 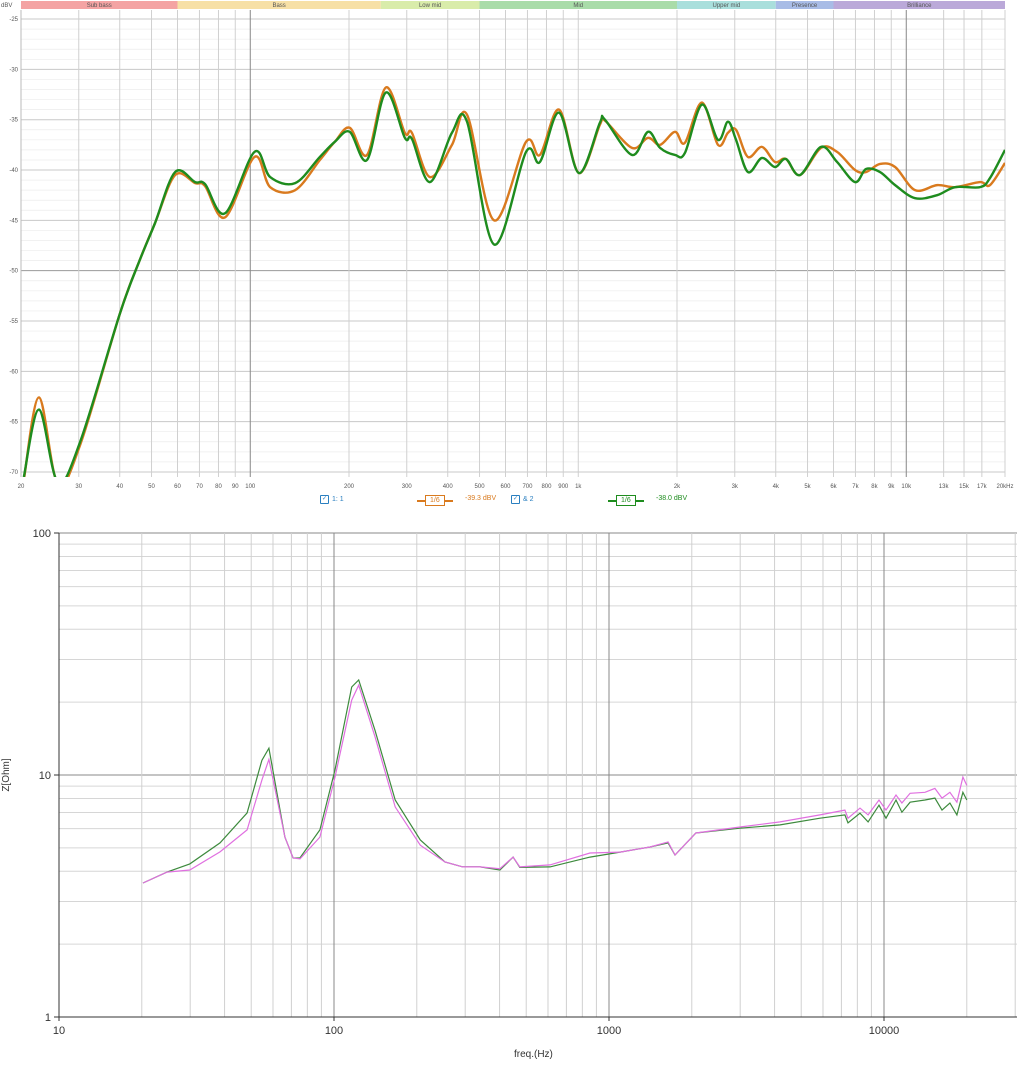 What do you see at coordinates (609, 1031) in the screenshot?
I see `x-tick-label: 1000` at bounding box center [609, 1031].